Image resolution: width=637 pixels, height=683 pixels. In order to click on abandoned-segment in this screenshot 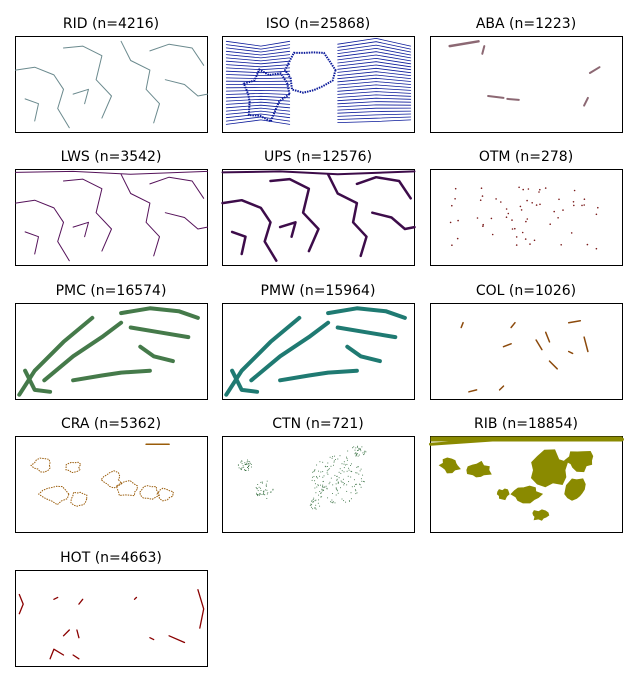, I will do `click(594, 70)`.